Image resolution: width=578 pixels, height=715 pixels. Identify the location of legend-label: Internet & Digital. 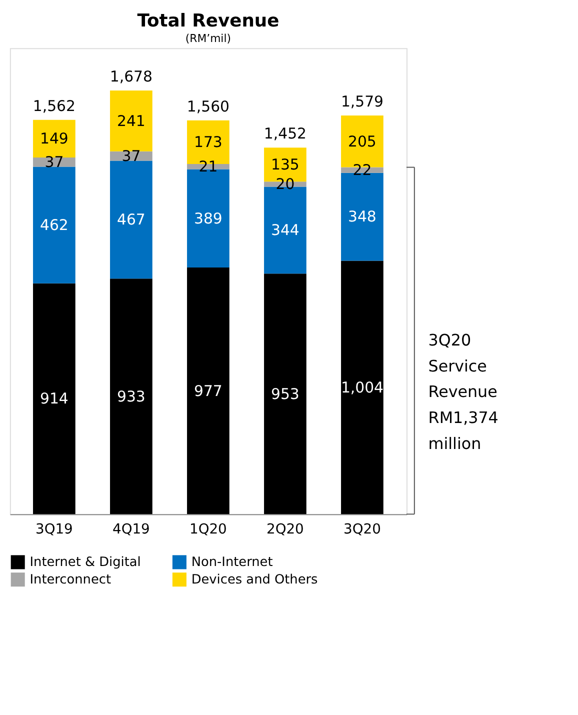
(85, 562).